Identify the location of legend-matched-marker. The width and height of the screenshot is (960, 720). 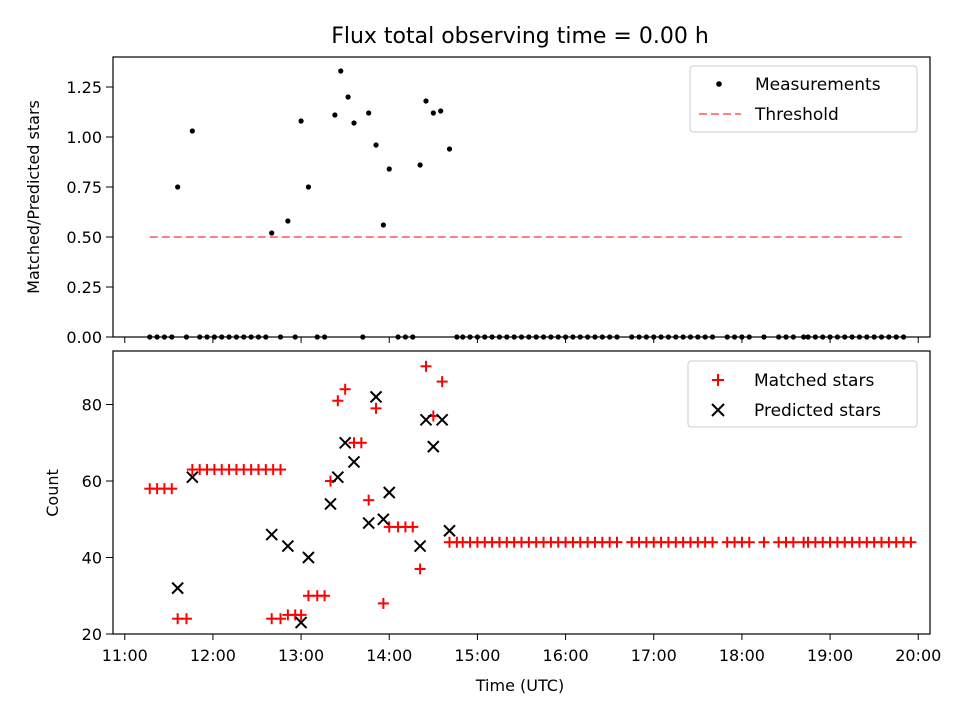
(718, 380).